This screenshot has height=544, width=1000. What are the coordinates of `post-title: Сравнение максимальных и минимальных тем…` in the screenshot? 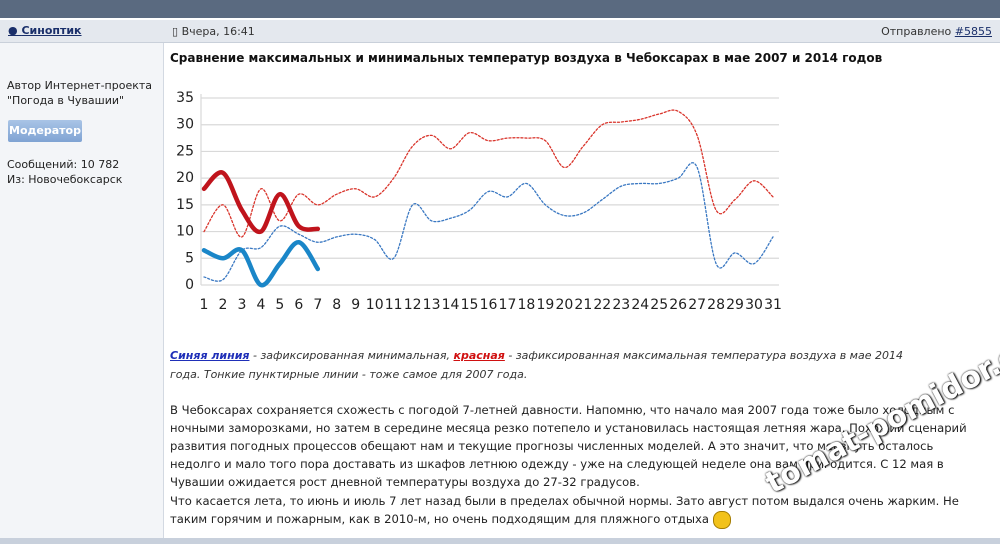 It's located at (526, 58).